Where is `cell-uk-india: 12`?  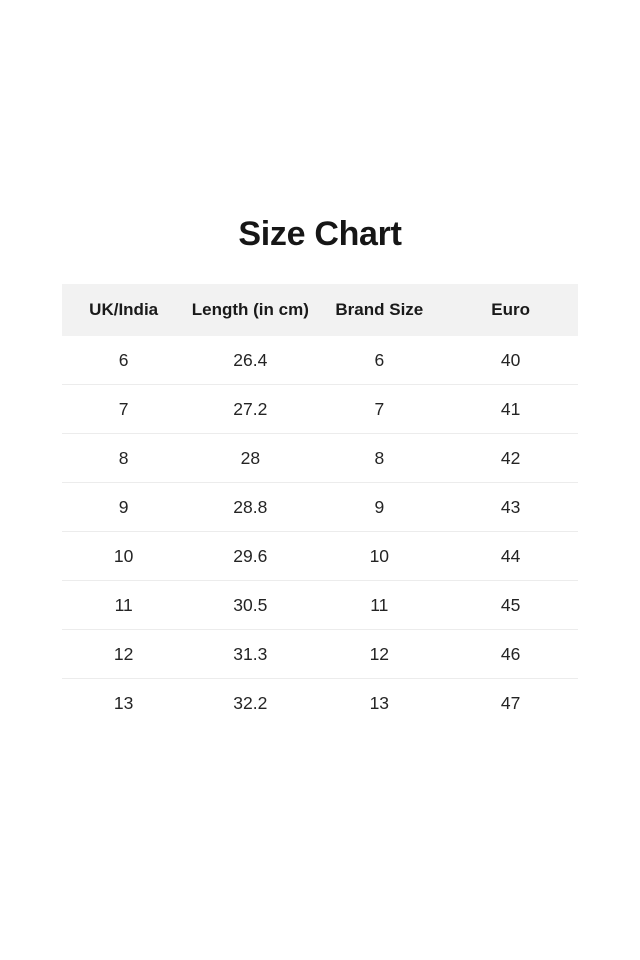
cell-uk-india: 12 is located at coordinates (124, 654).